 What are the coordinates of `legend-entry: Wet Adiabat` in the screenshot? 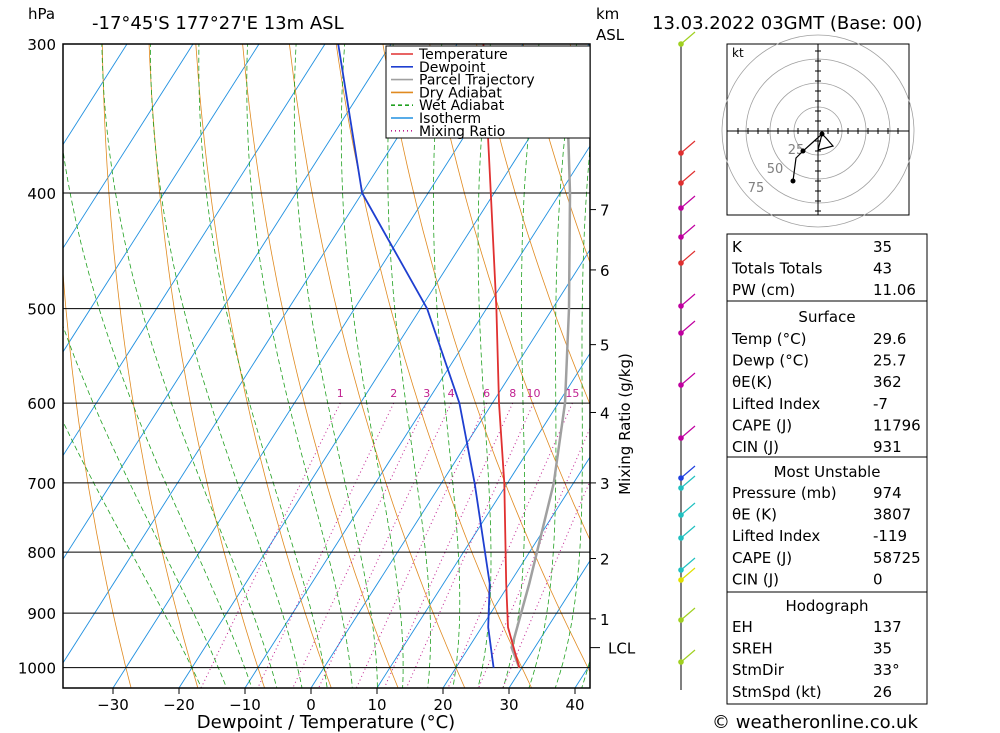 It's located at (462, 106).